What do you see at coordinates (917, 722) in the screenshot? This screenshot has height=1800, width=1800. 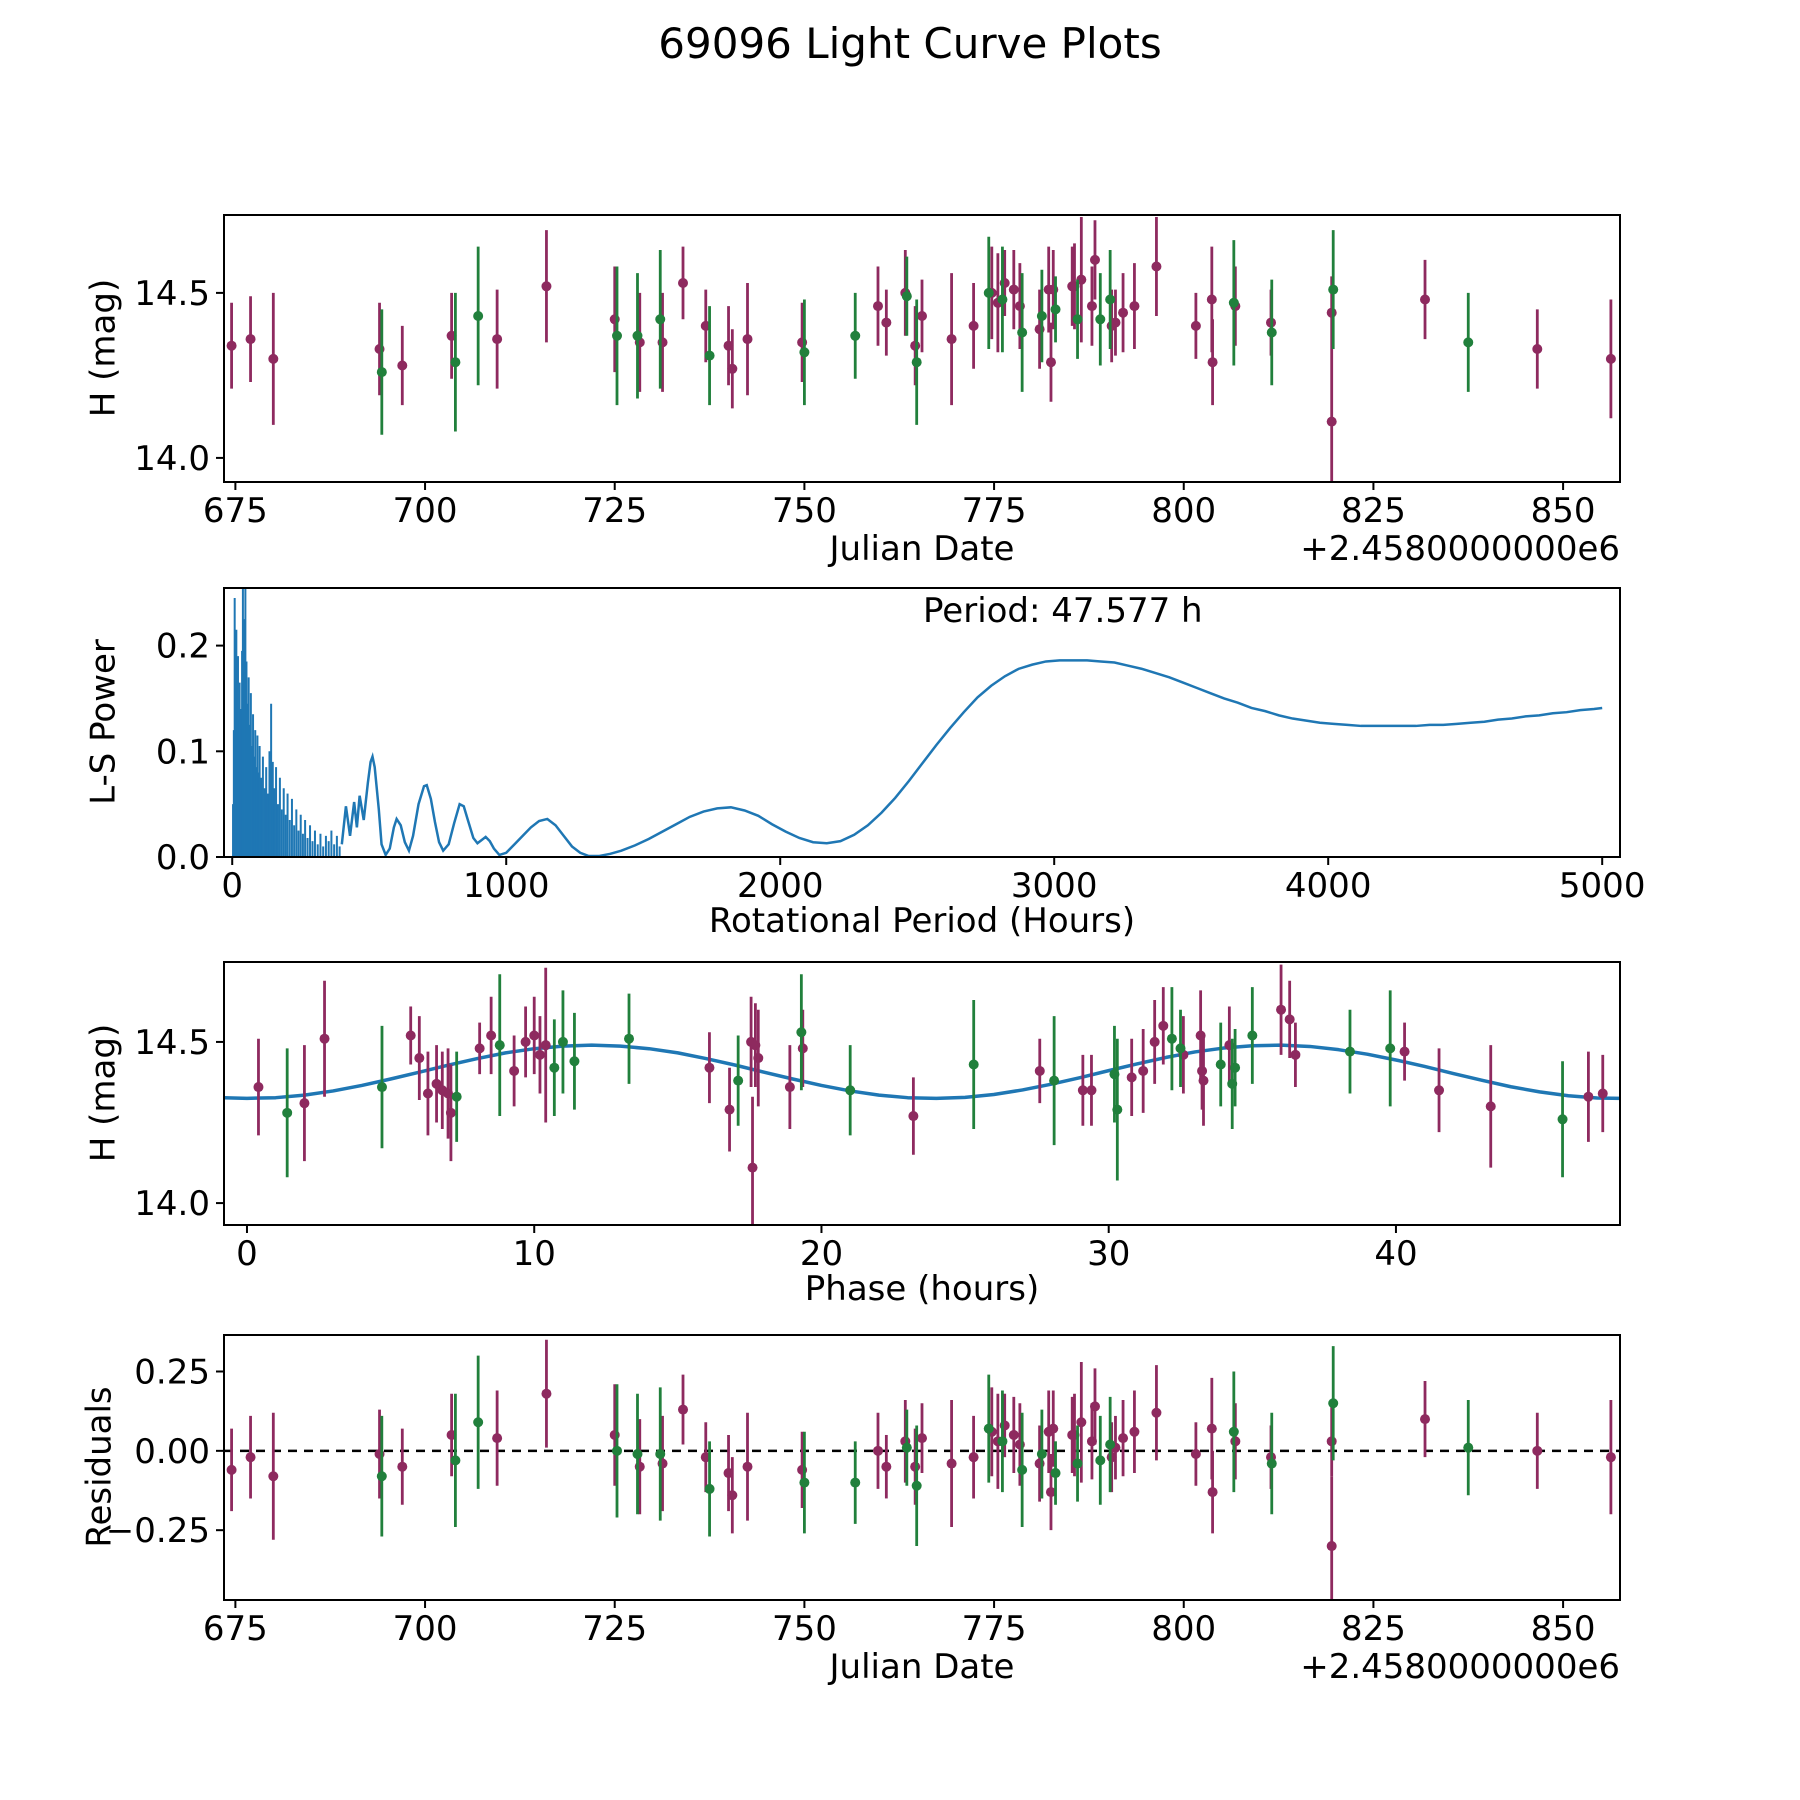 I see `panel2-data-layer` at bounding box center [917, 722].